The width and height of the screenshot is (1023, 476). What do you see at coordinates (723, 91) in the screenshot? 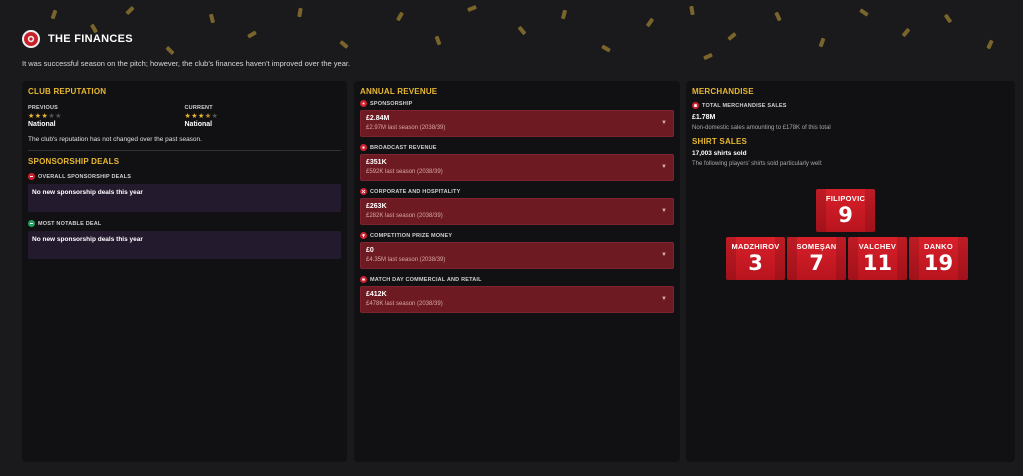
I see `merchandise-title: MERCHANDISE` at bounding box center [723, 91].